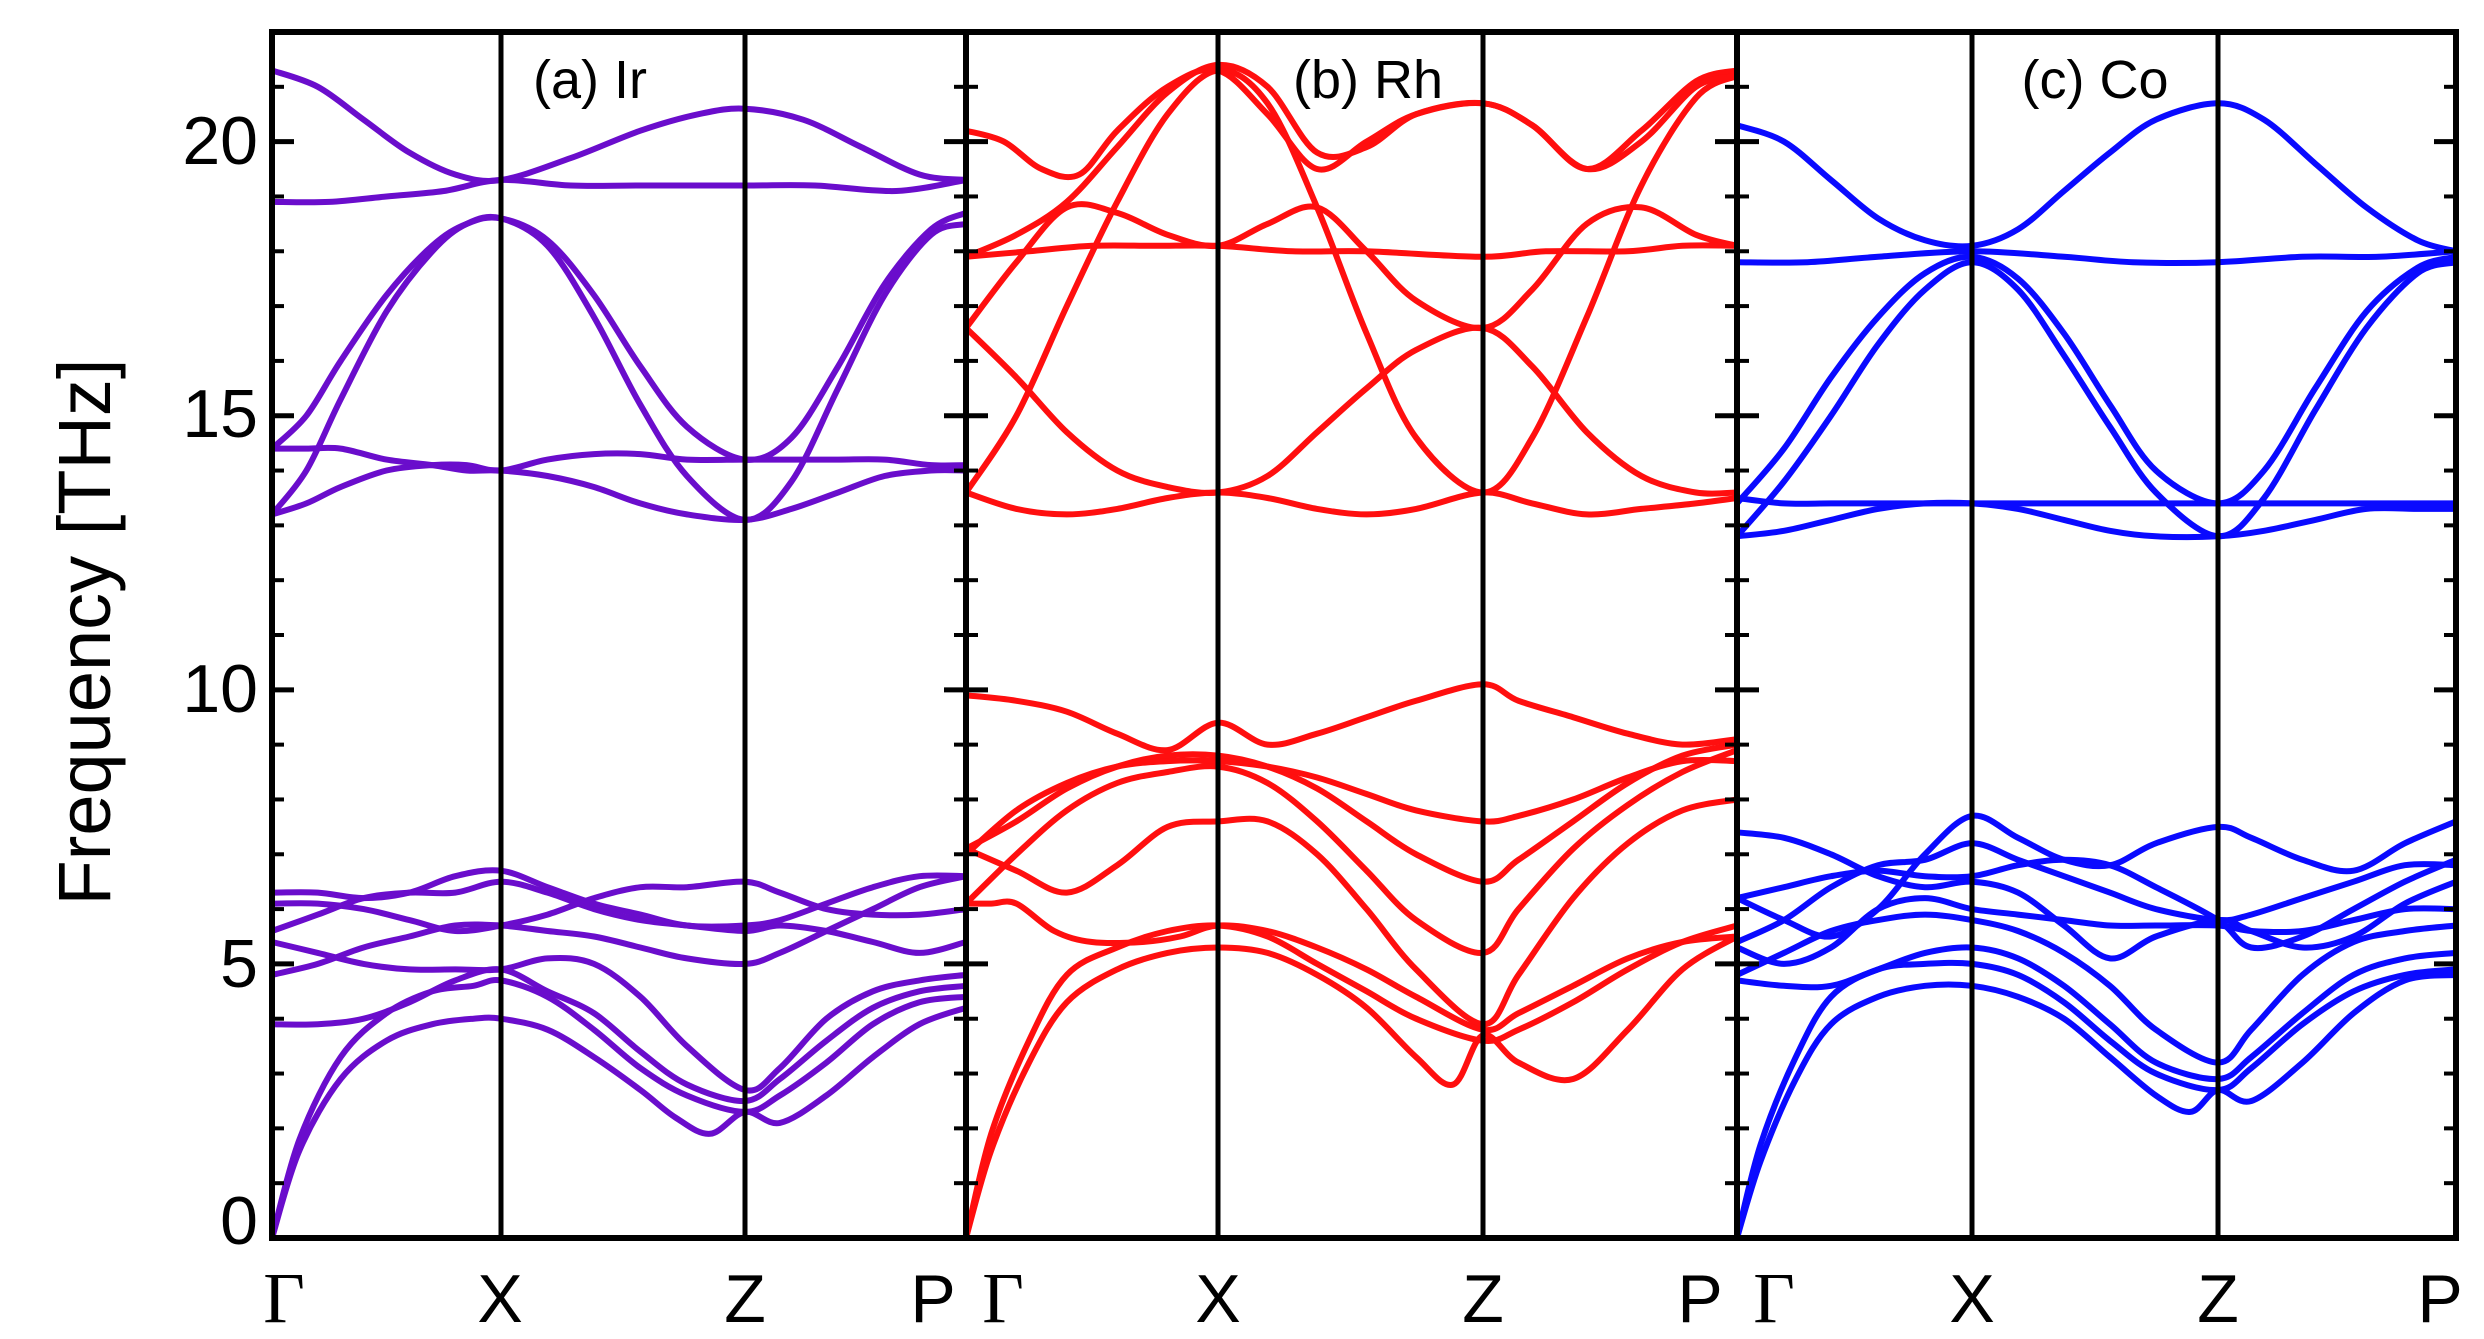  I want to click on y-tick-label-5: 5, so click(239, 964).